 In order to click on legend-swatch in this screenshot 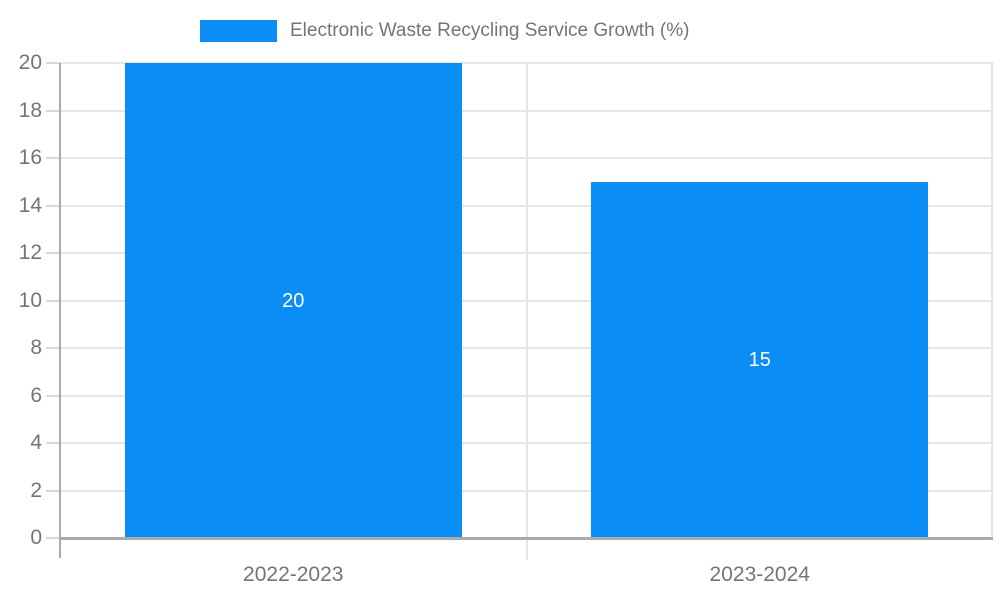, I will do `click(238, 31)`.